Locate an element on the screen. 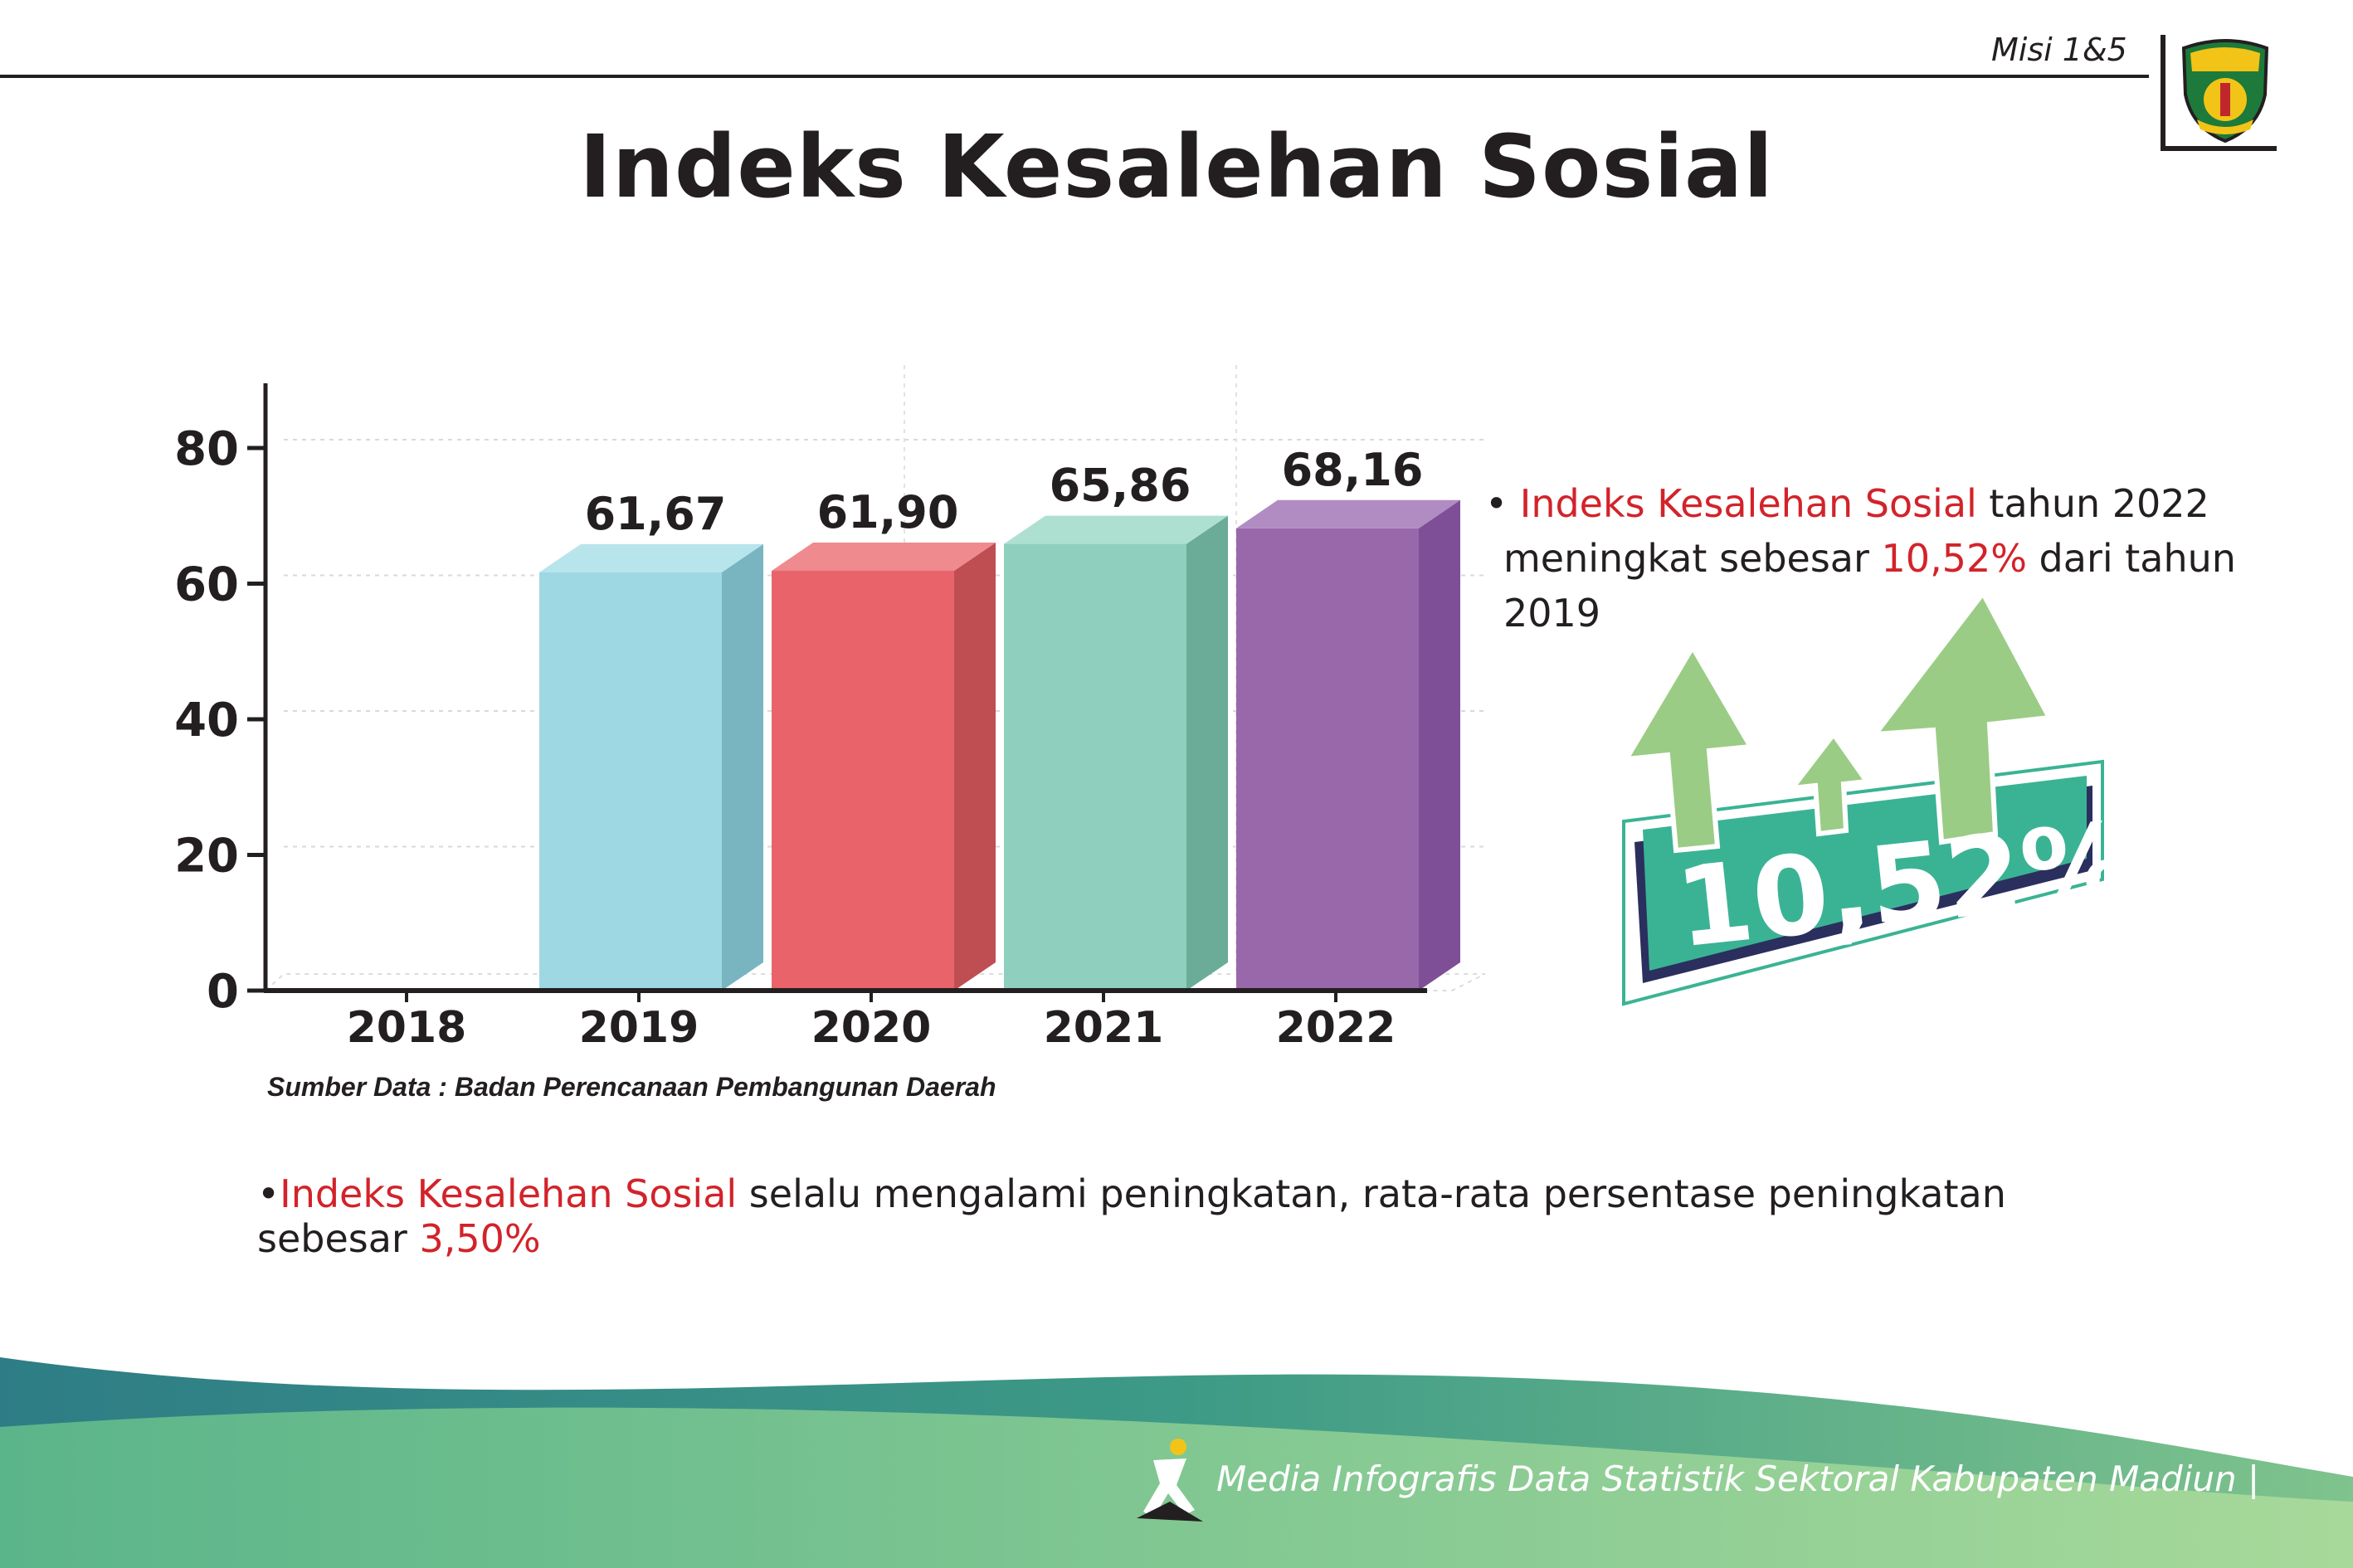 The height and width of the screenshot is (1568, 2353). y-tick-label: 80 is located at coordinates (206, 449).